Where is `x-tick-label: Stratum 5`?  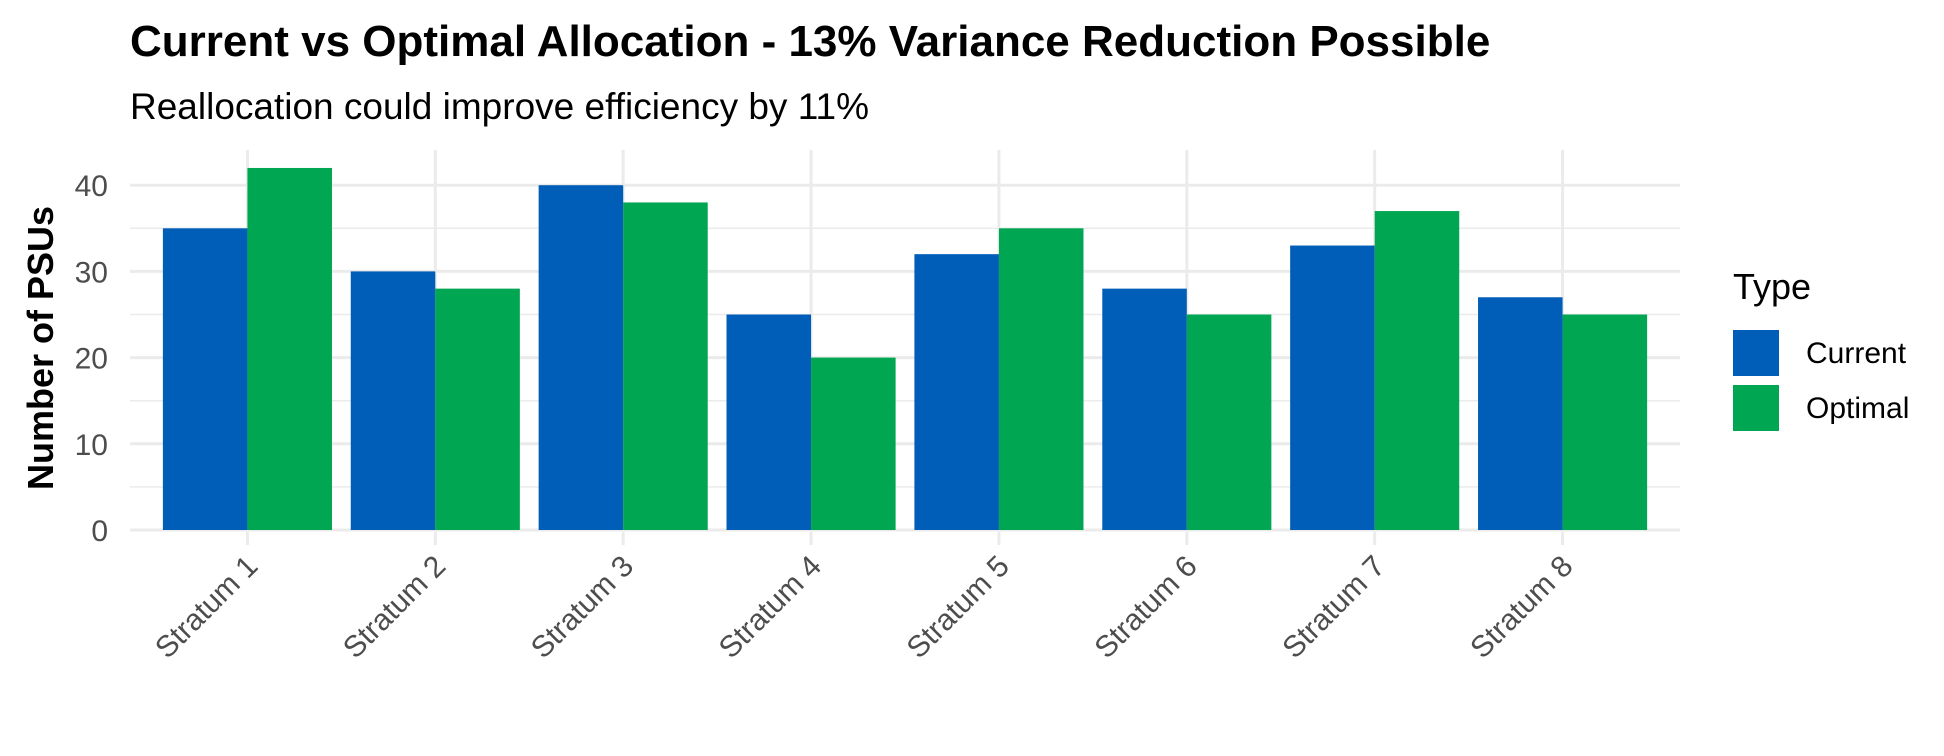
x-tick-label: Stratum 5 is located at coordinates (958, 607).